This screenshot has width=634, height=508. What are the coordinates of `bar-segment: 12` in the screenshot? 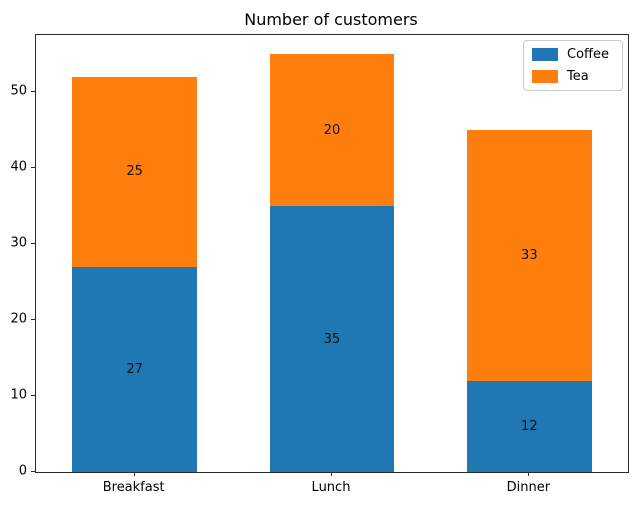 It's located at (529, 426).